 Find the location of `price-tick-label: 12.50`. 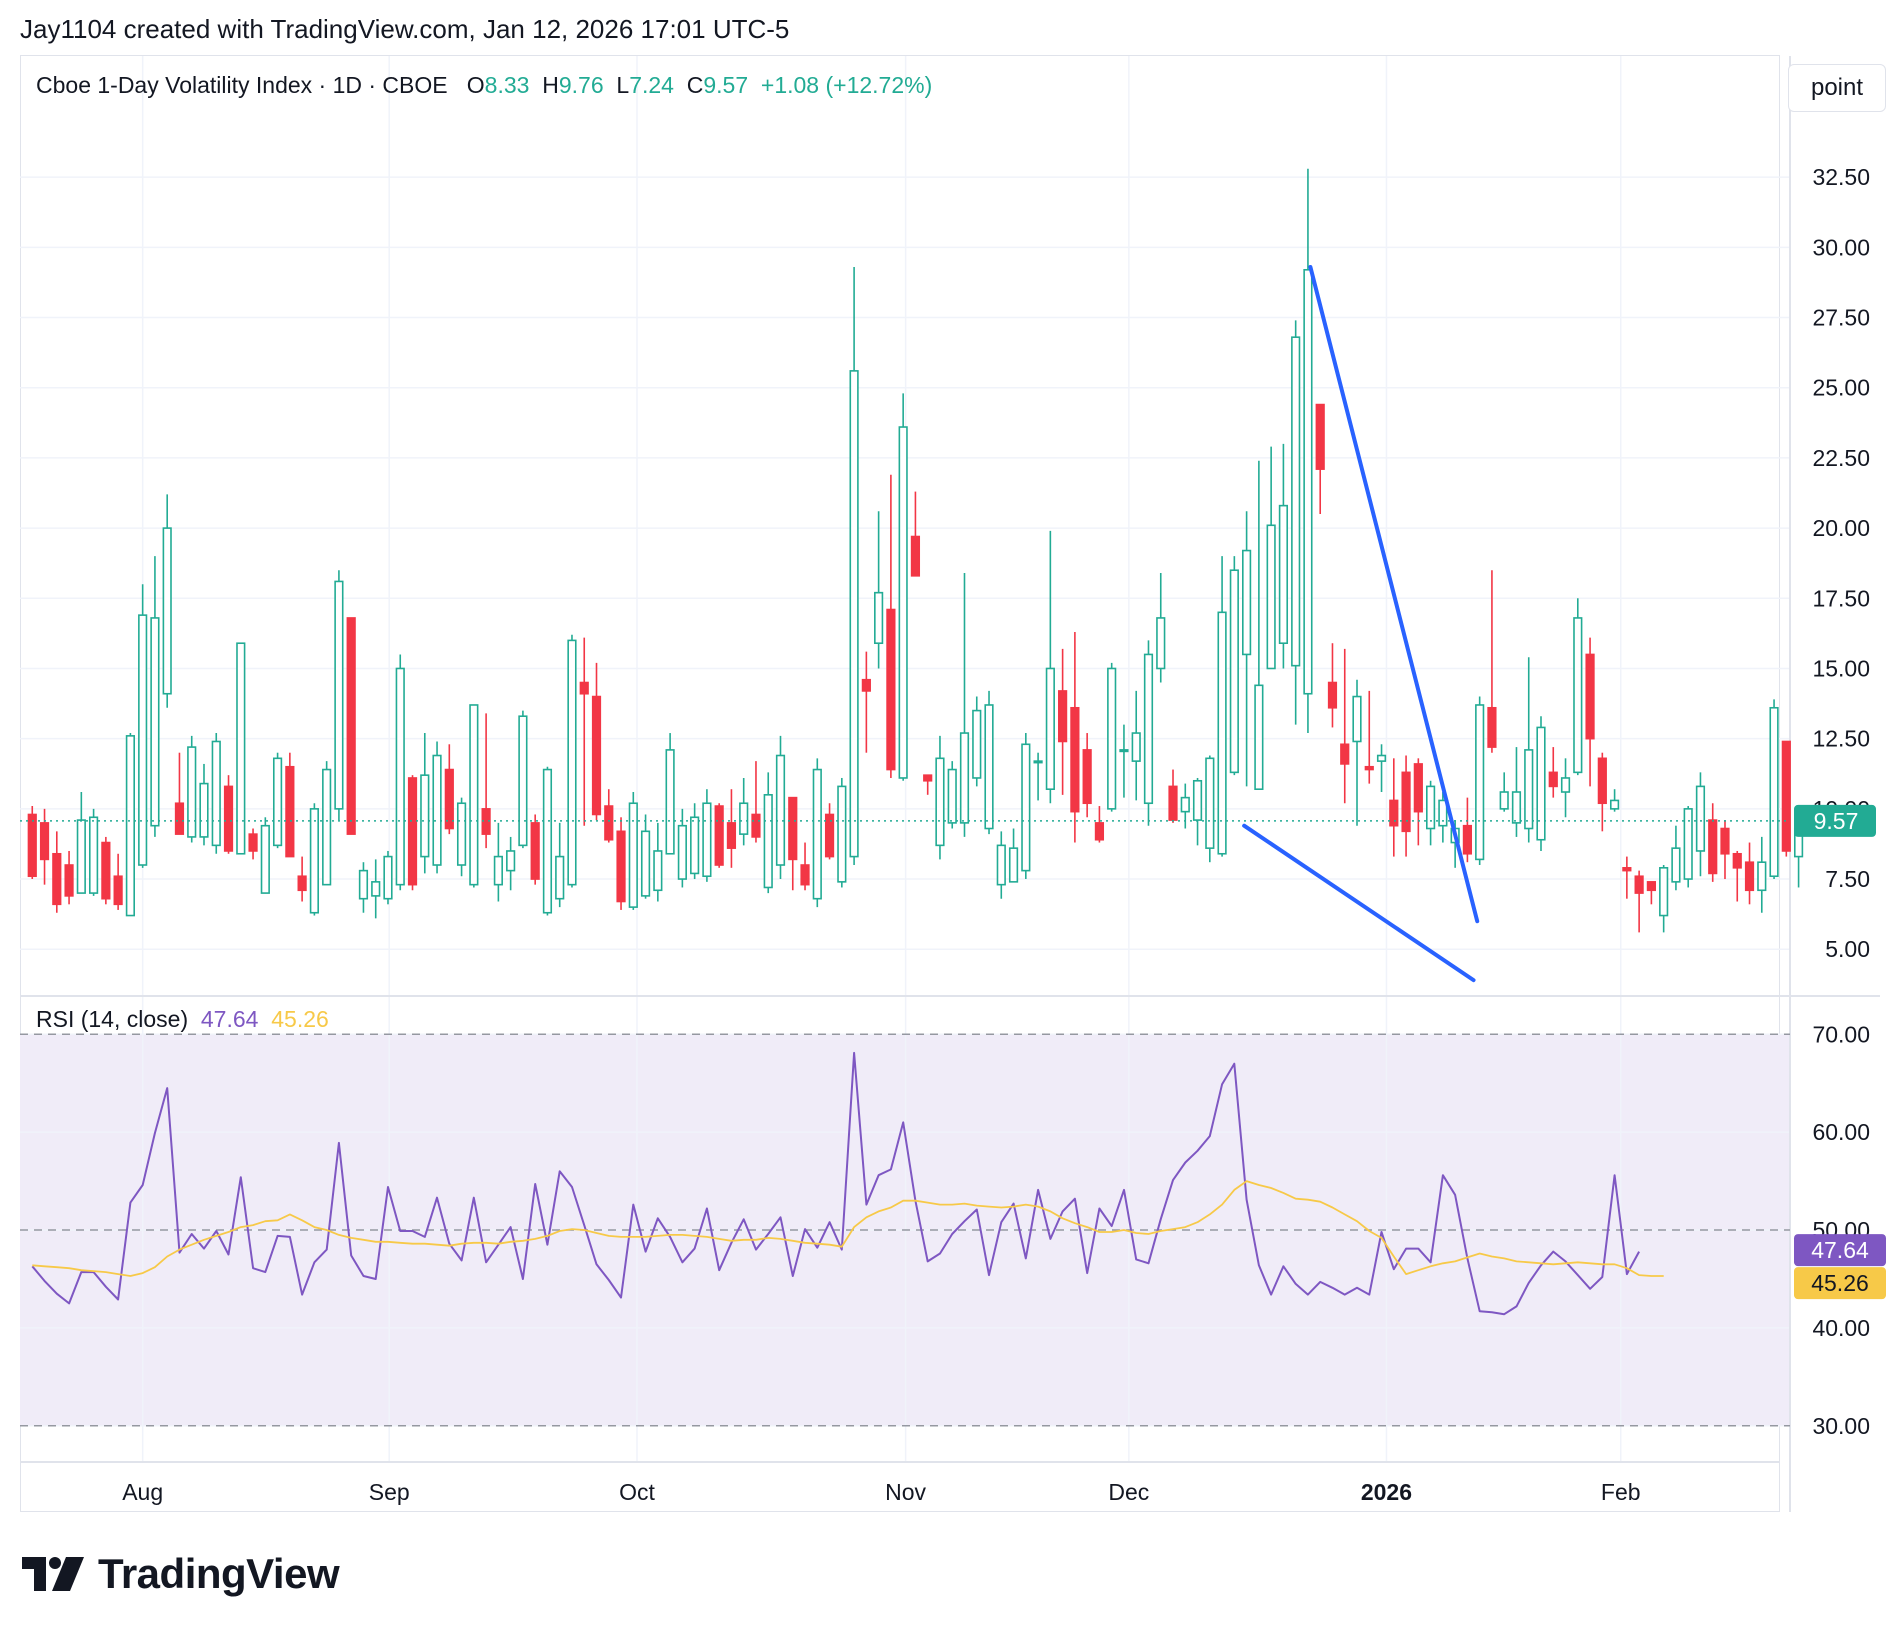

price-tick-label: 12.50 is located at coordinates (1841, 739).